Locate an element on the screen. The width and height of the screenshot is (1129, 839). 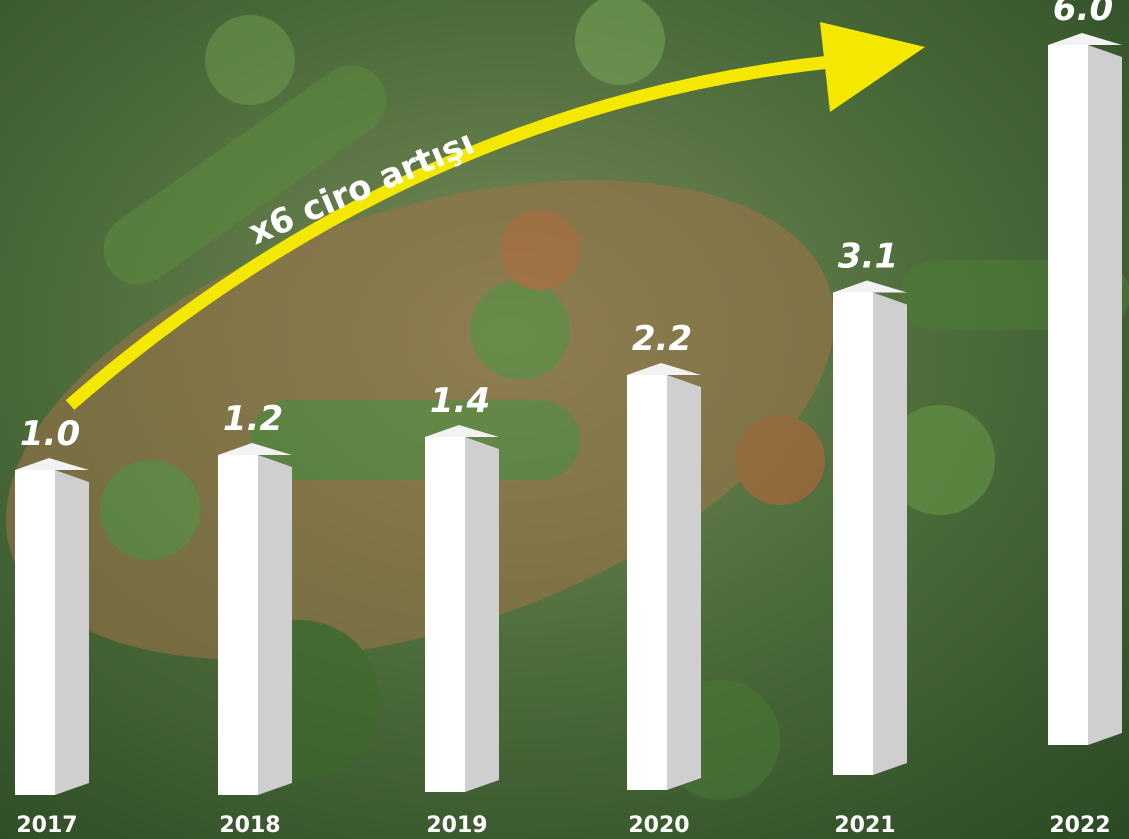
x-tick-label: 2020 is located at coordinates (658, 825).